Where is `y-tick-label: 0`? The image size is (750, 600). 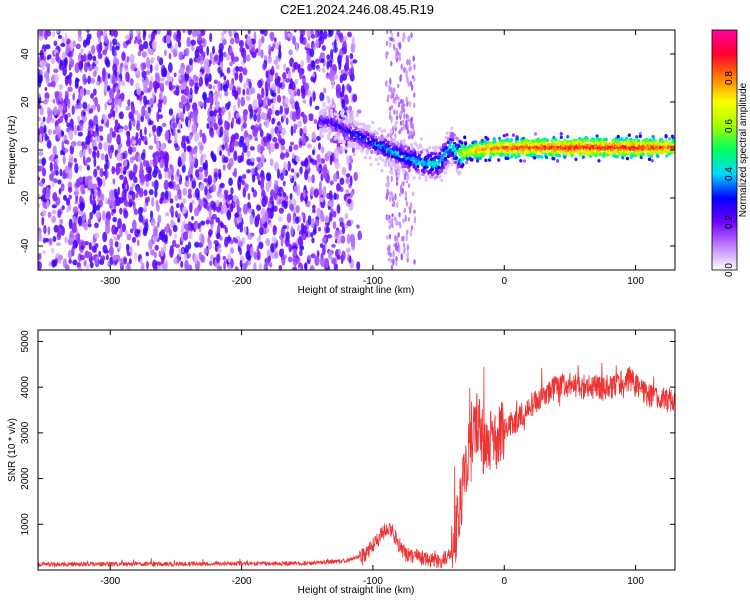 y-tick-label: 0 is located at coordinates (25, 150).